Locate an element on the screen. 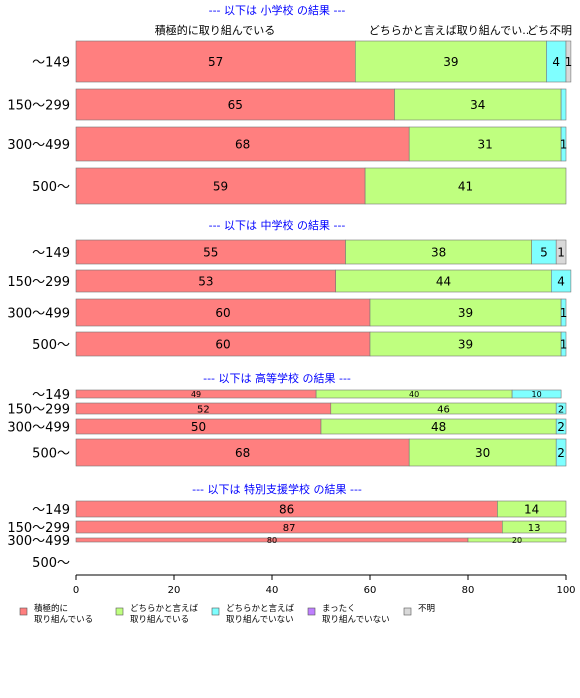  data-label: 52 is located at coordinates (203, 409).